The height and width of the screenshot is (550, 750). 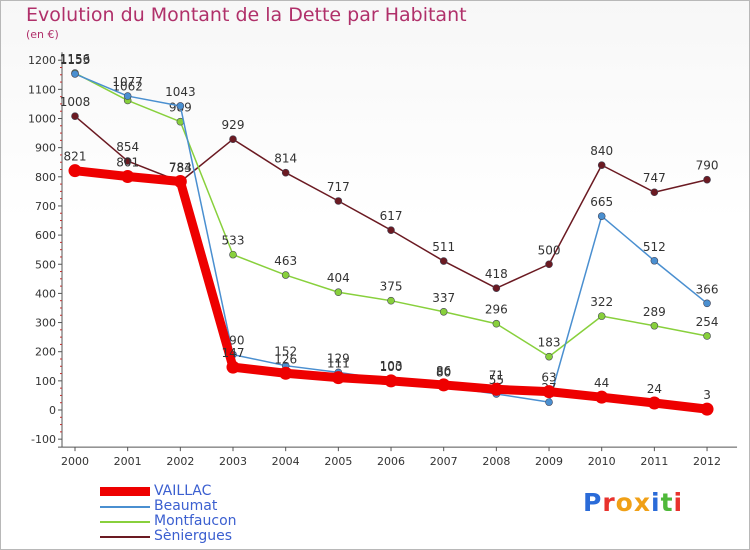 What do you see at coordinates (45, 264) in the screenshot?
I see `y-tick-label: 500` at bounding box center [45, 264].